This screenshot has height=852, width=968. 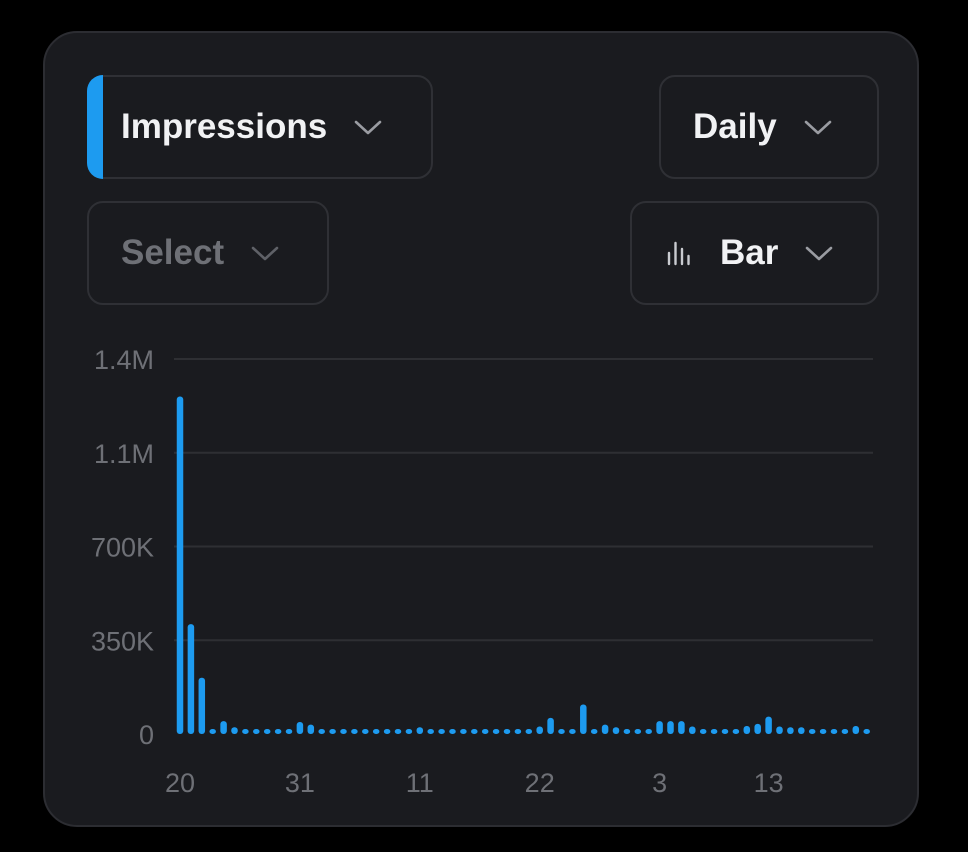 I want to click on y-tick-label: 350K, so click(x=122, y=641).